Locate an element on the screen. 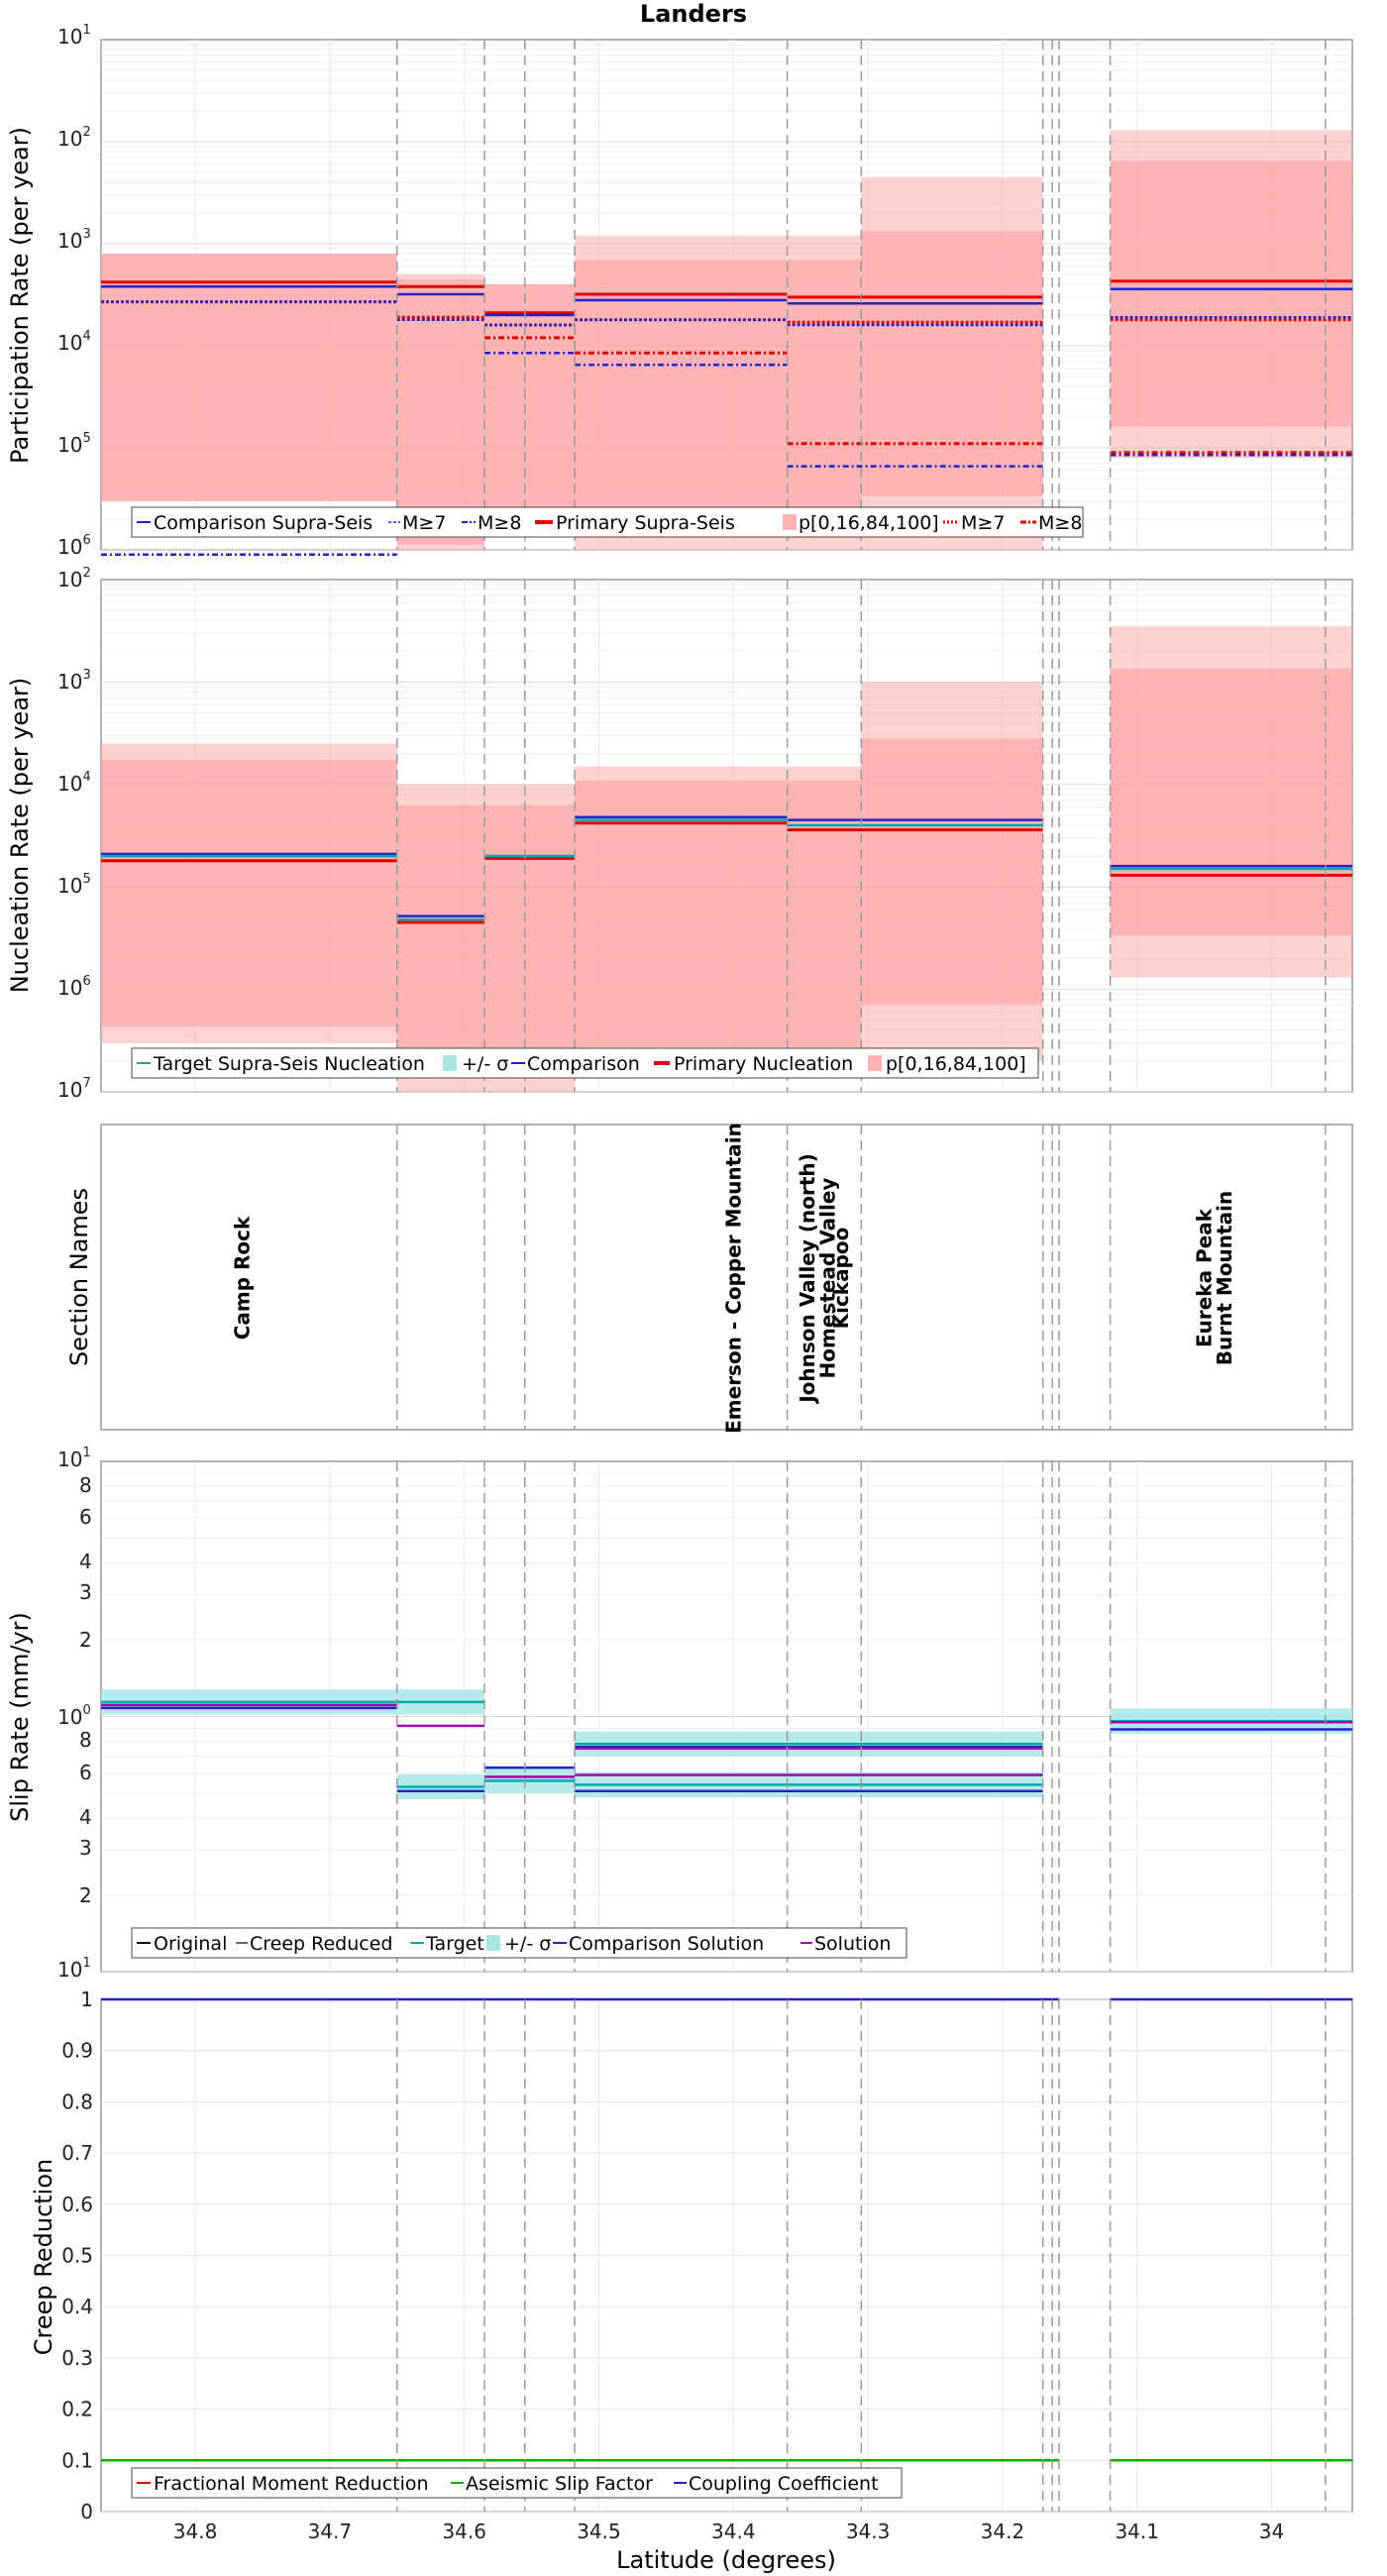 The width and height of the screenshot is (1387, 2576). tick: 0.9 is located at coordinates (77, 2051).